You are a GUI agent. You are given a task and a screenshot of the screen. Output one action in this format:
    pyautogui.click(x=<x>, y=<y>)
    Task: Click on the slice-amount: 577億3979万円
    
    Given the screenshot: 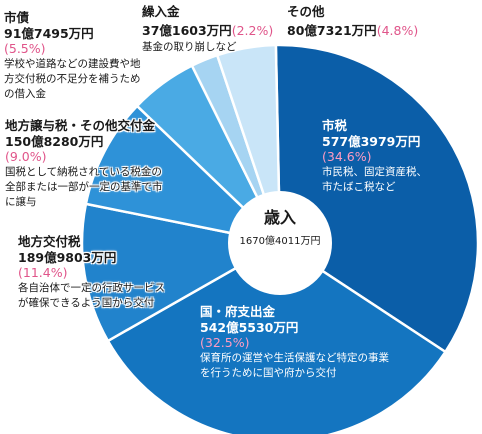 What is the action you would take?
    pyautogui.click(x=371, y=141)
    